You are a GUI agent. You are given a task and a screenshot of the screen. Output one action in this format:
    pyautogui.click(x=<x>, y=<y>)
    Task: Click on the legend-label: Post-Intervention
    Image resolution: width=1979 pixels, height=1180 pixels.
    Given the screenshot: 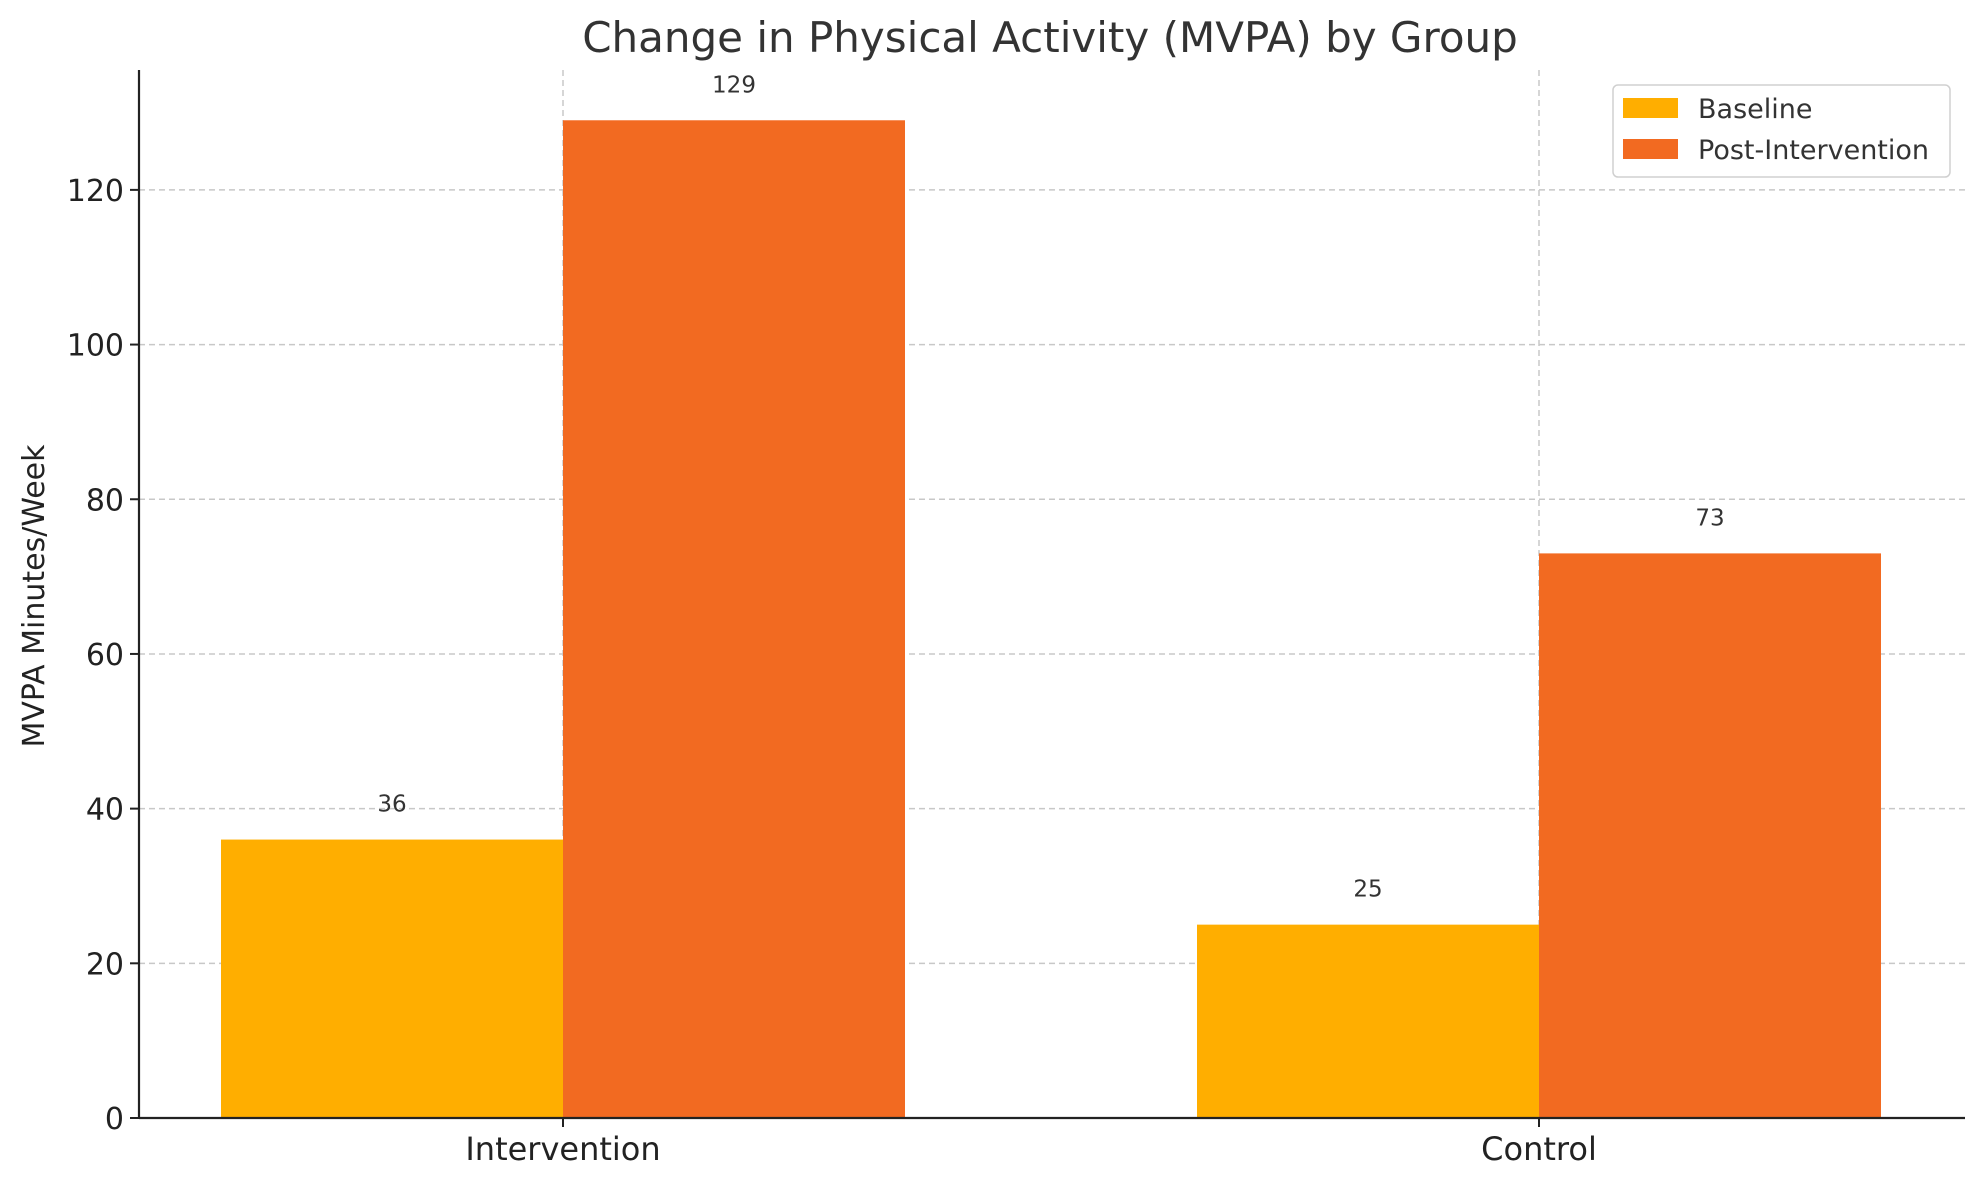 What is the action you would take?
    pyautogui.click(x=1813, y=150)
    